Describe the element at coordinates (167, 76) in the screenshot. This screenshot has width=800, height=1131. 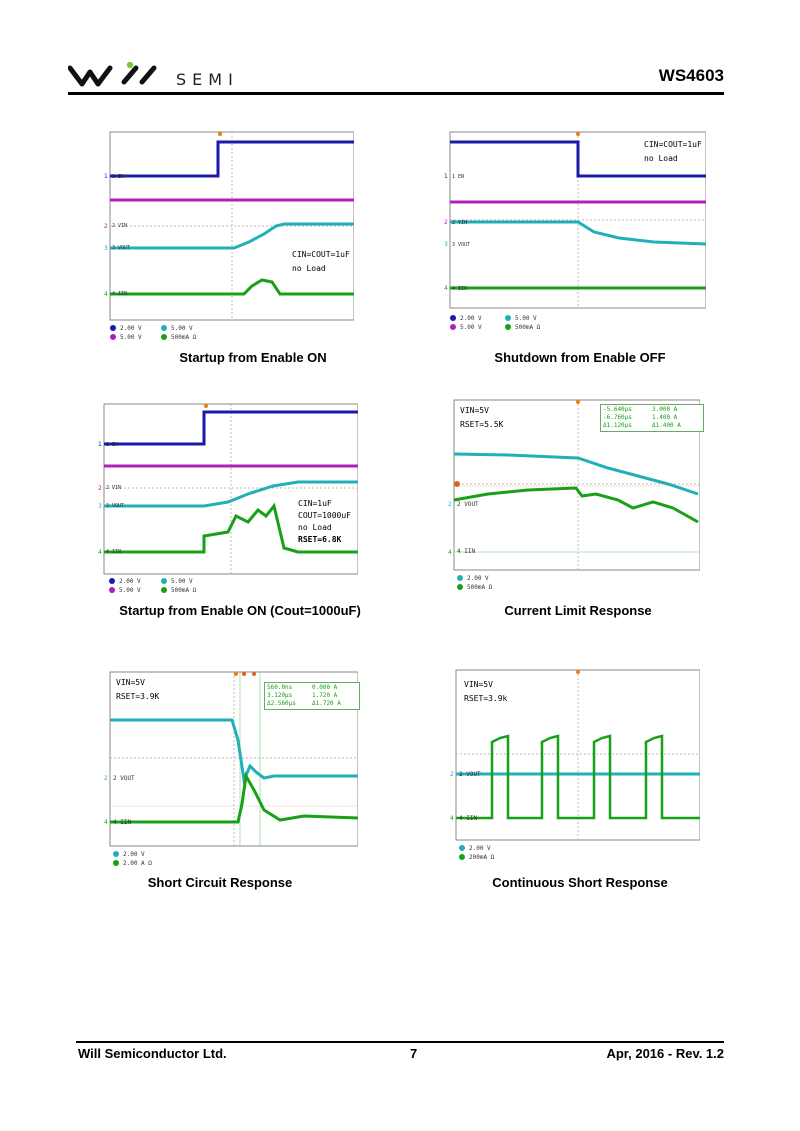
I see `company-logo: SEMI` at that location.